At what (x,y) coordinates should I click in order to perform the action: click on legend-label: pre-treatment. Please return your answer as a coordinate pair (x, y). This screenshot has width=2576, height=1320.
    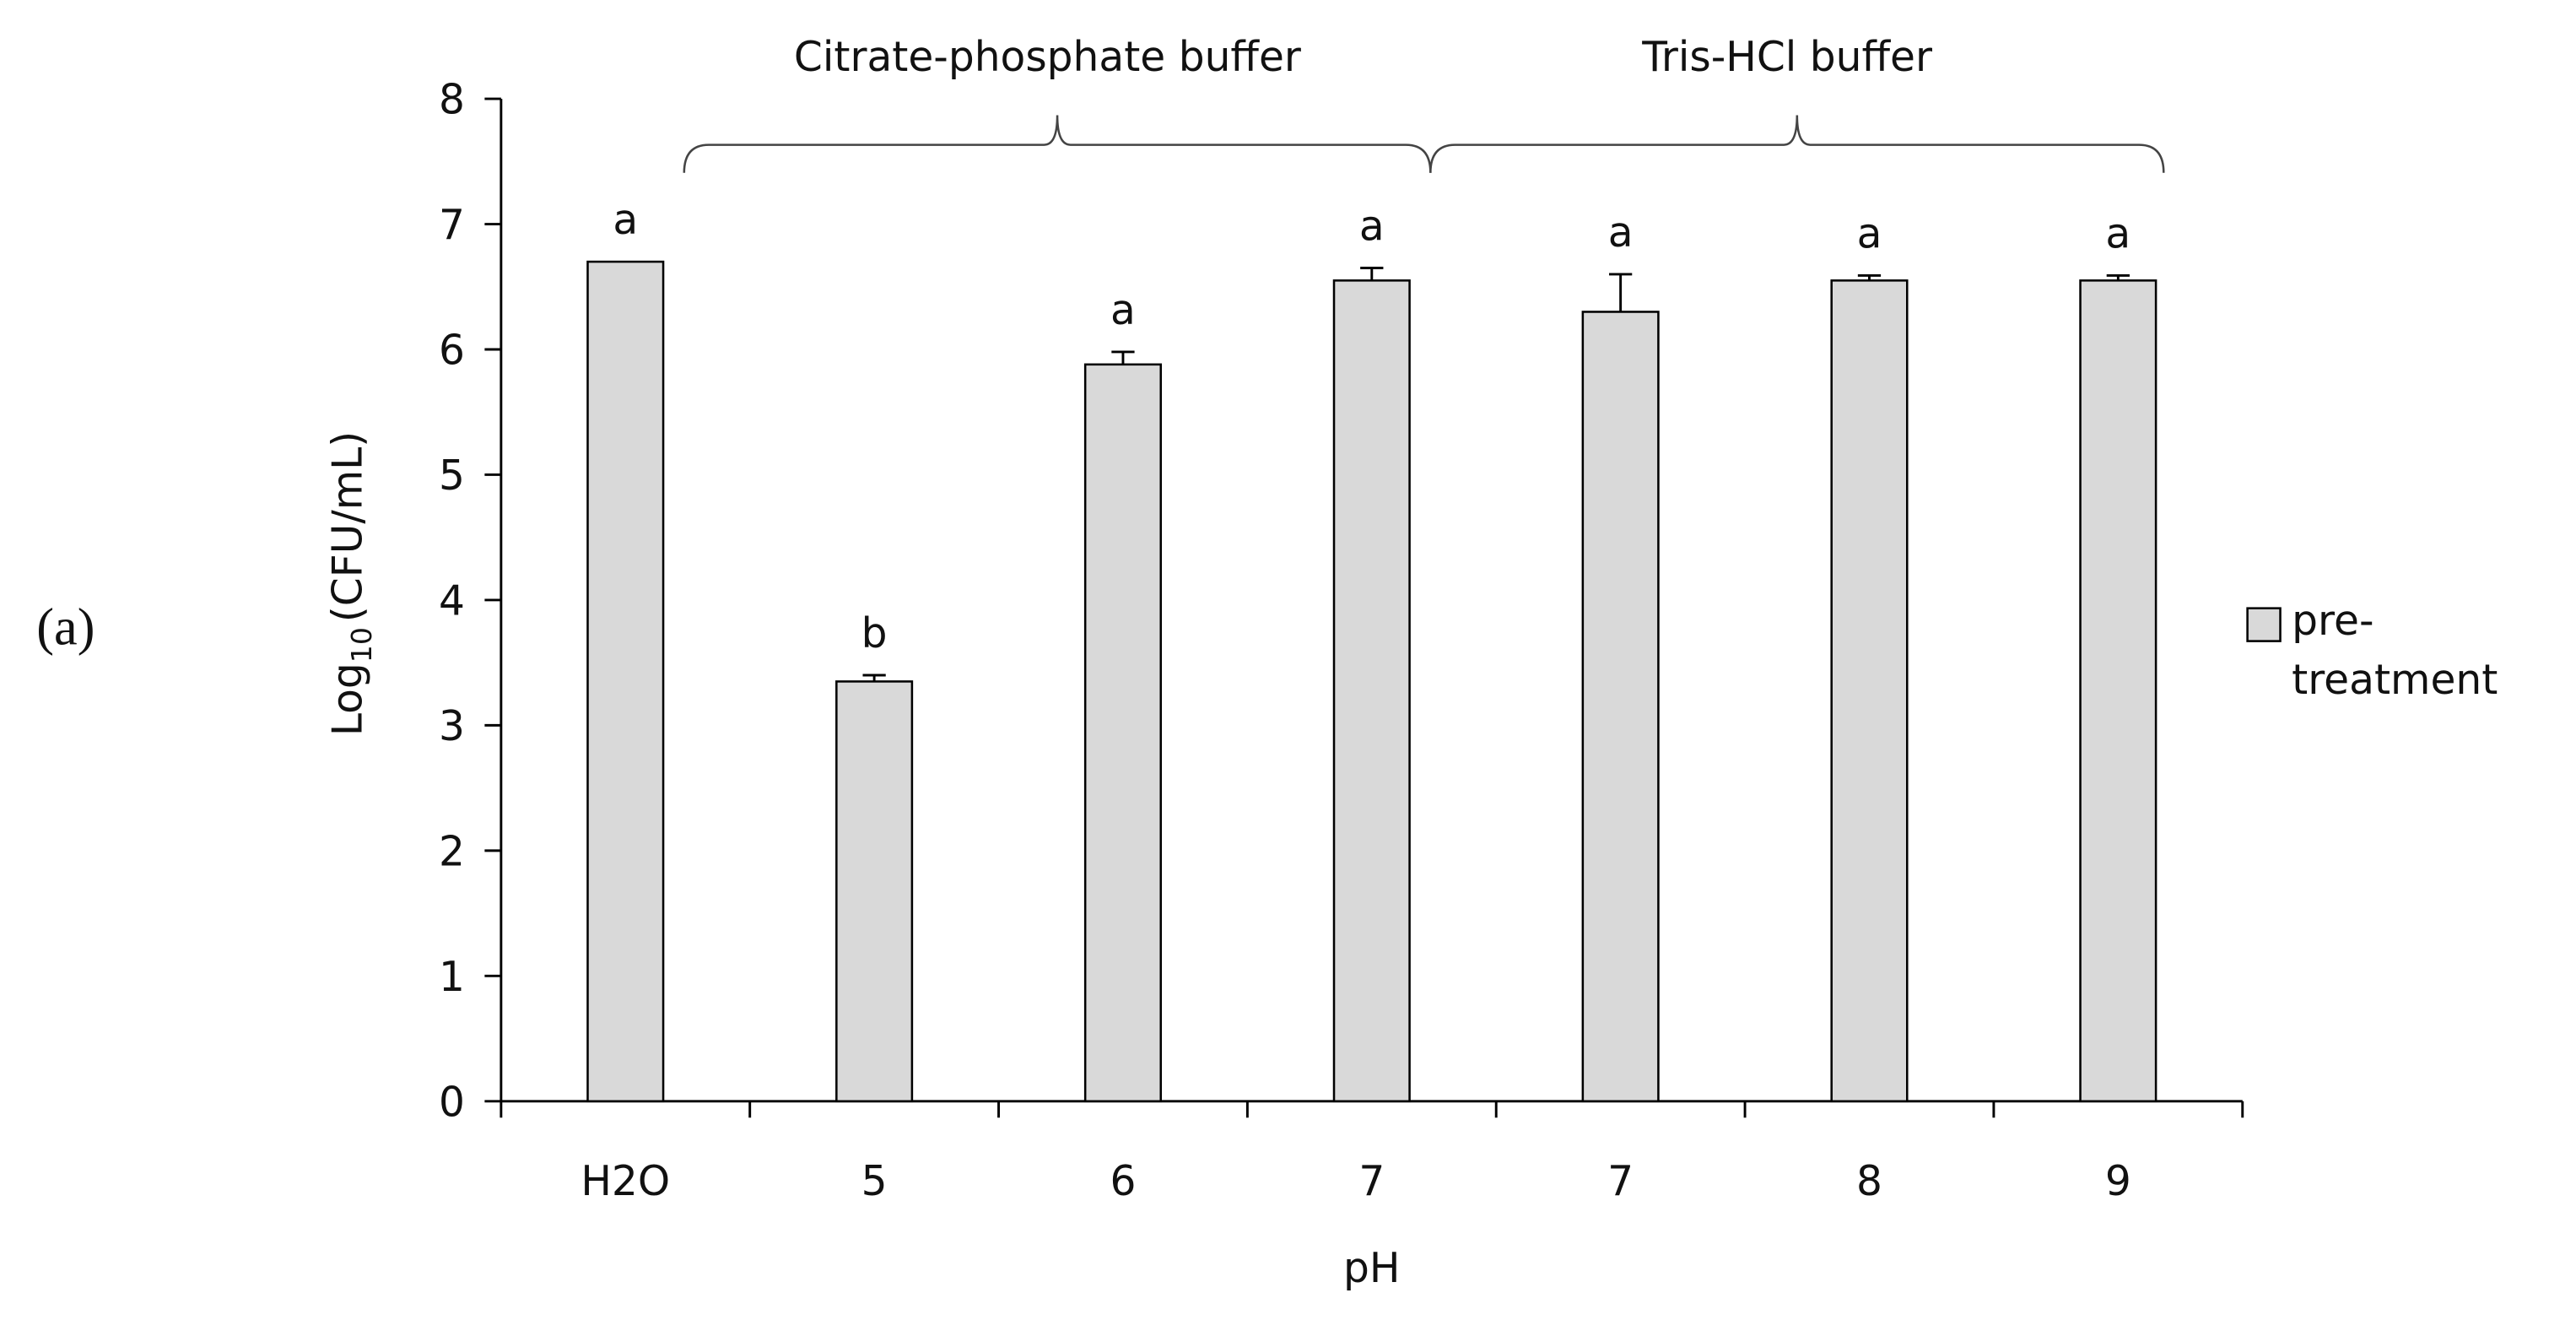
    Looking at the image, I should click on (2395, 650).